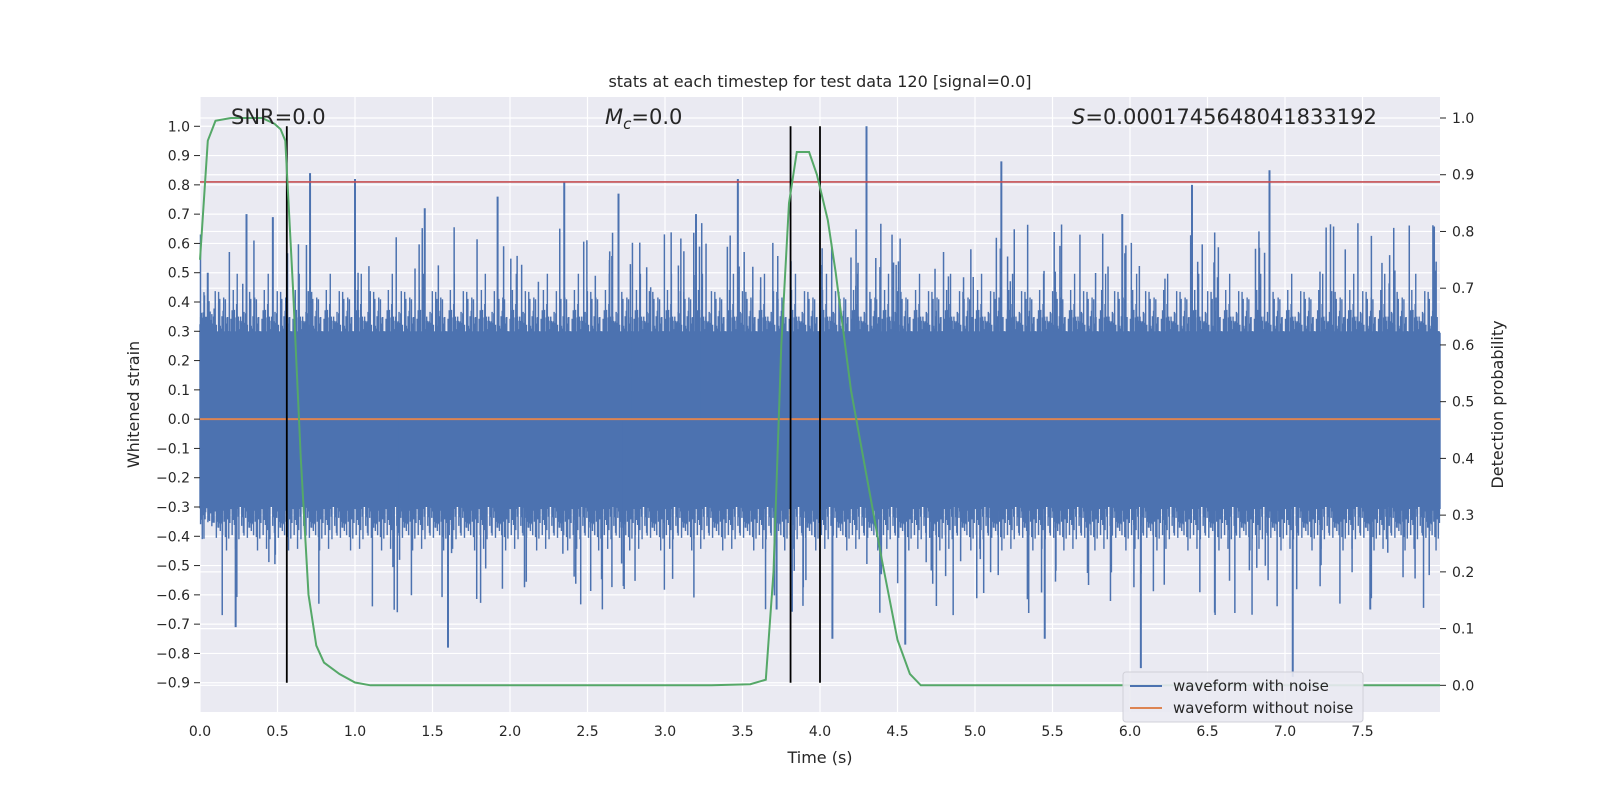  What do you see at coordinates (173, 654) in the screenshot?
I see `y-tick-label-left: −0.8` at bounding box center [173, 654].